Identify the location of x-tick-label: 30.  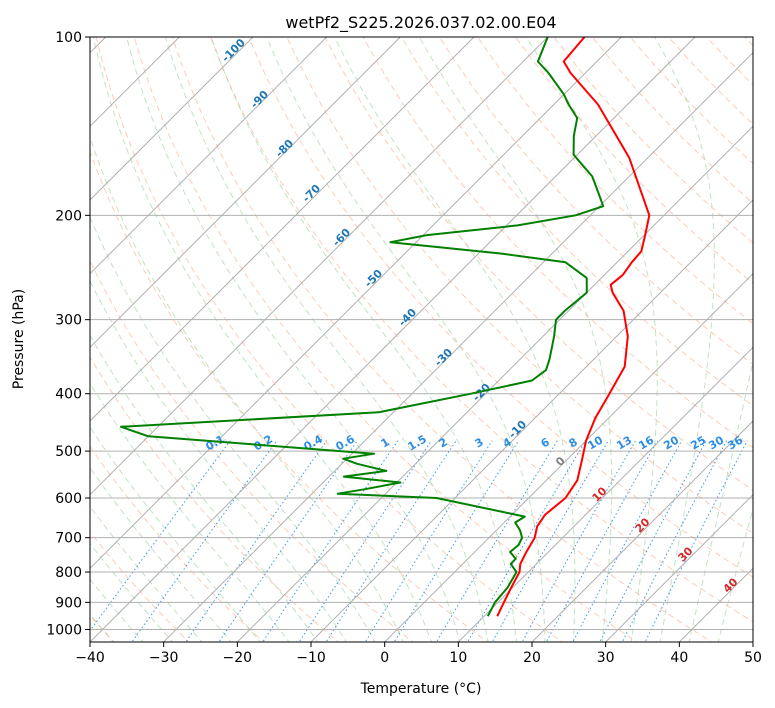
(606, 658).